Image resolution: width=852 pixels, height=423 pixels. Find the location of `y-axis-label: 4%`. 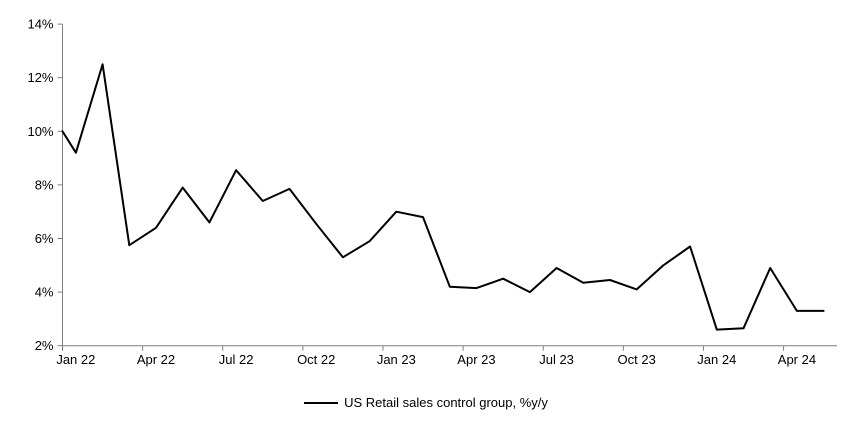

y-axis-label: 4% is located at coordinates (44, 292).